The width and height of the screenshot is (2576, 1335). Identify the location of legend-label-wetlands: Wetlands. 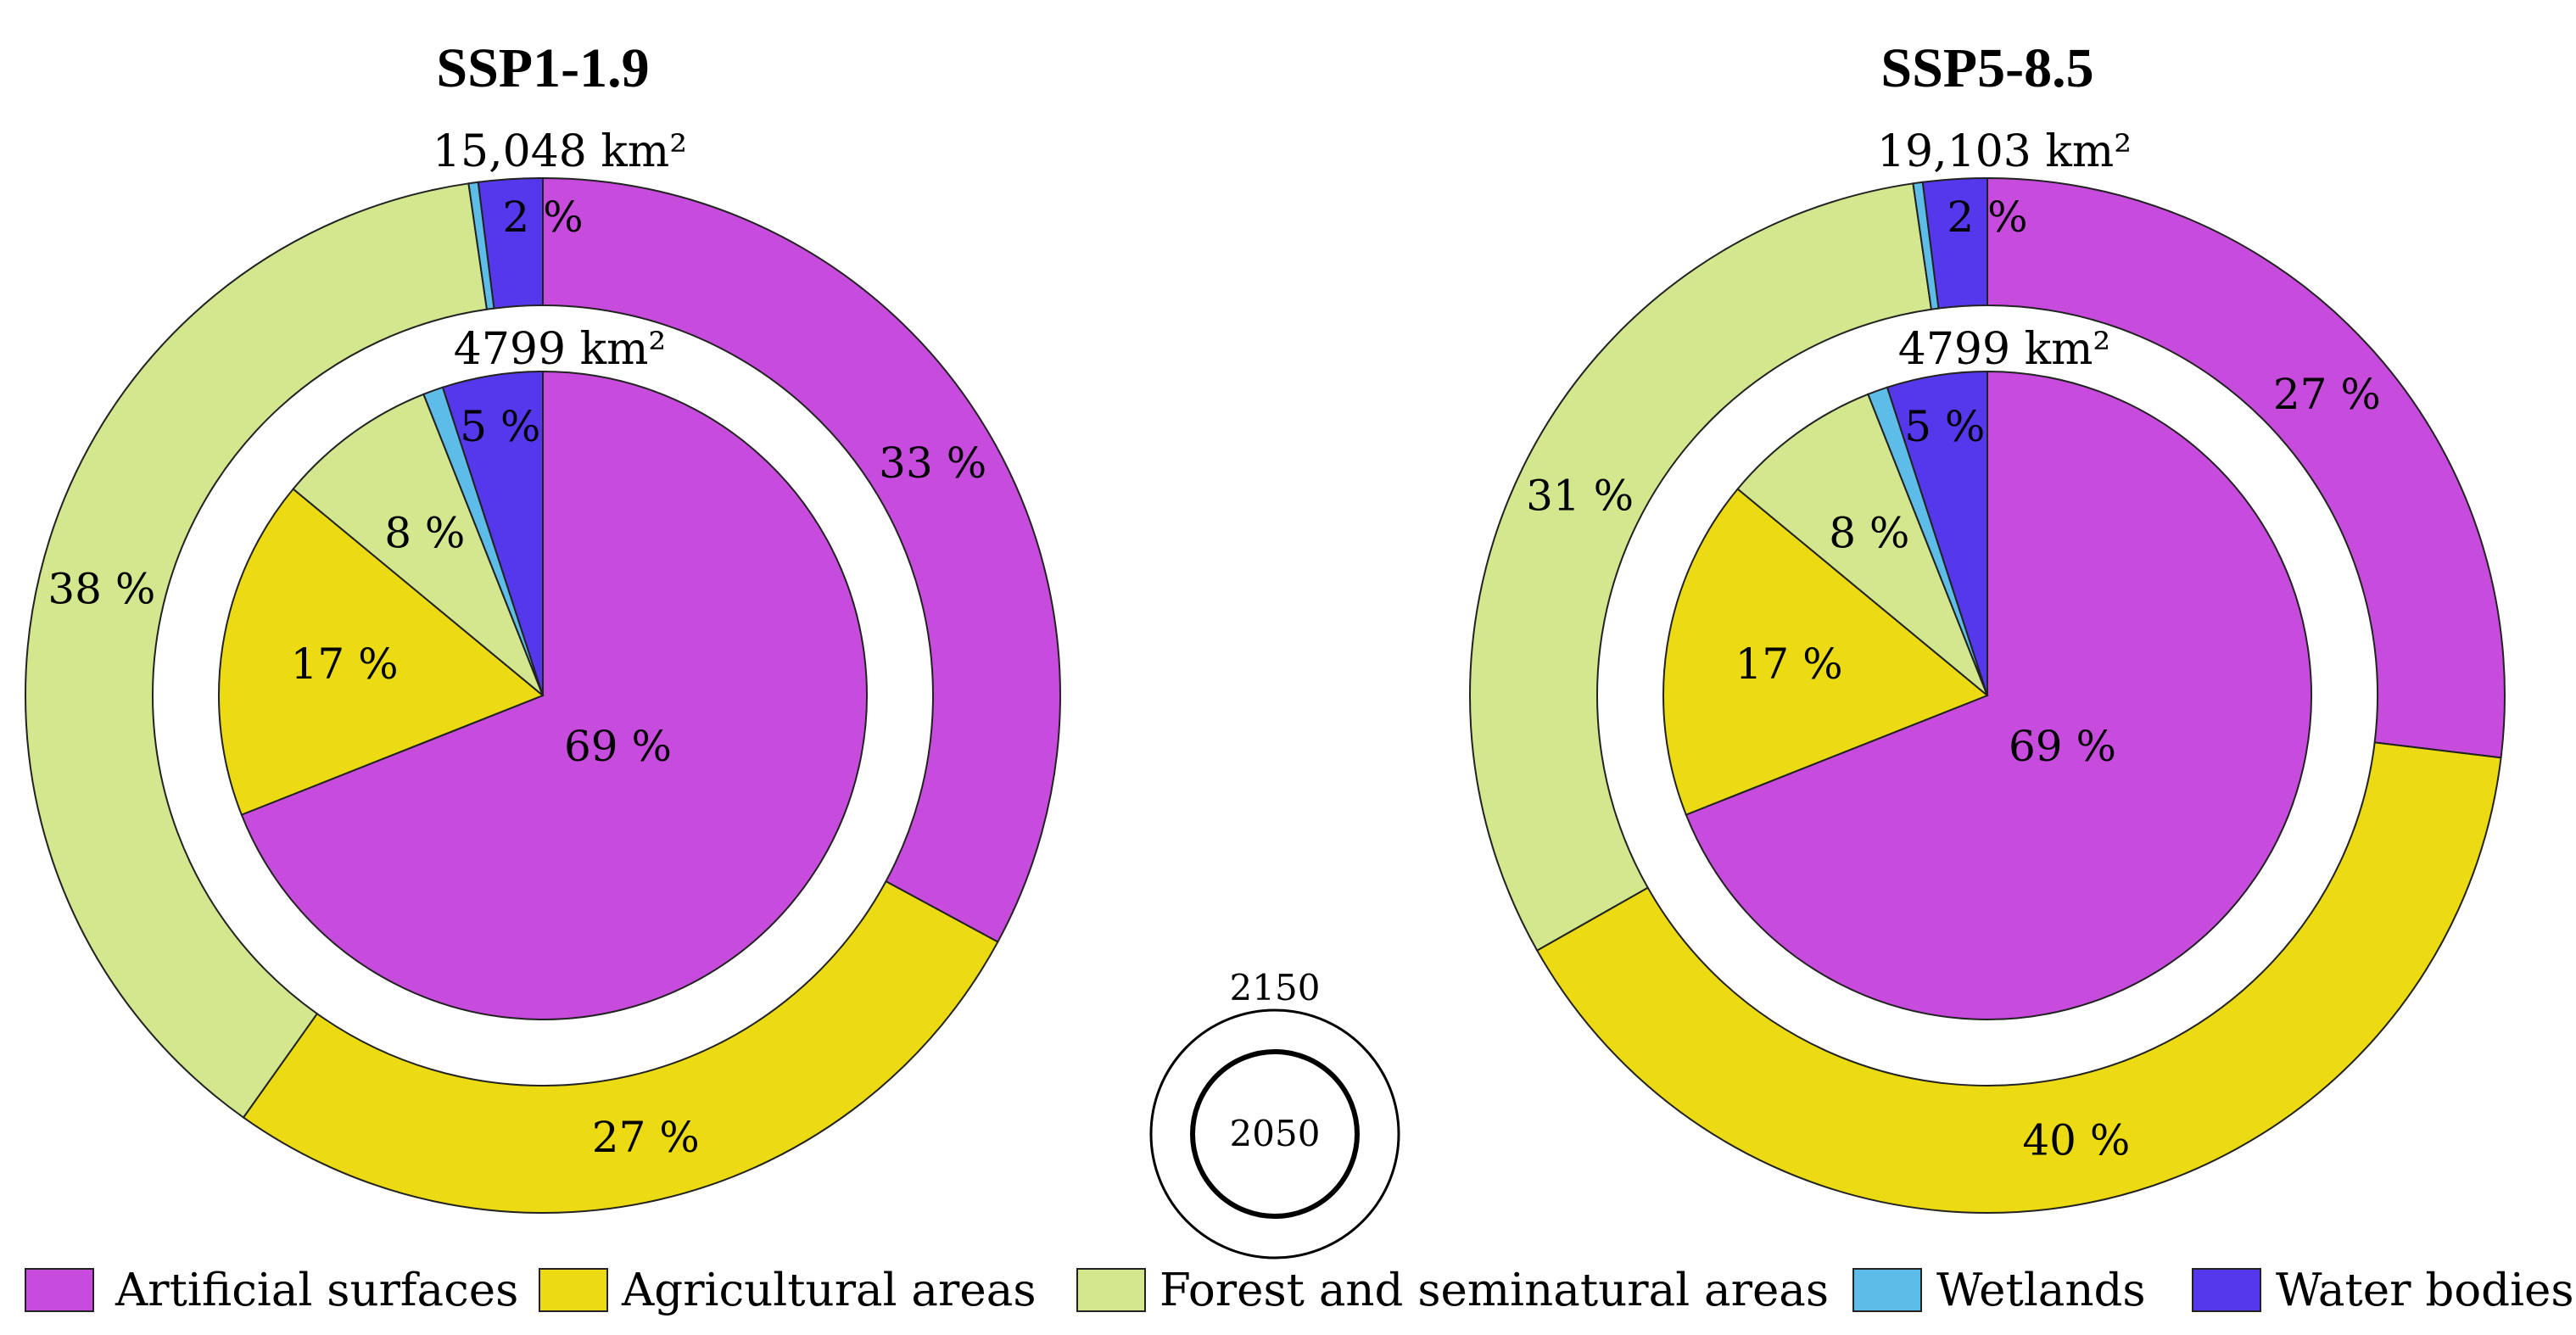
(2041, 1290).